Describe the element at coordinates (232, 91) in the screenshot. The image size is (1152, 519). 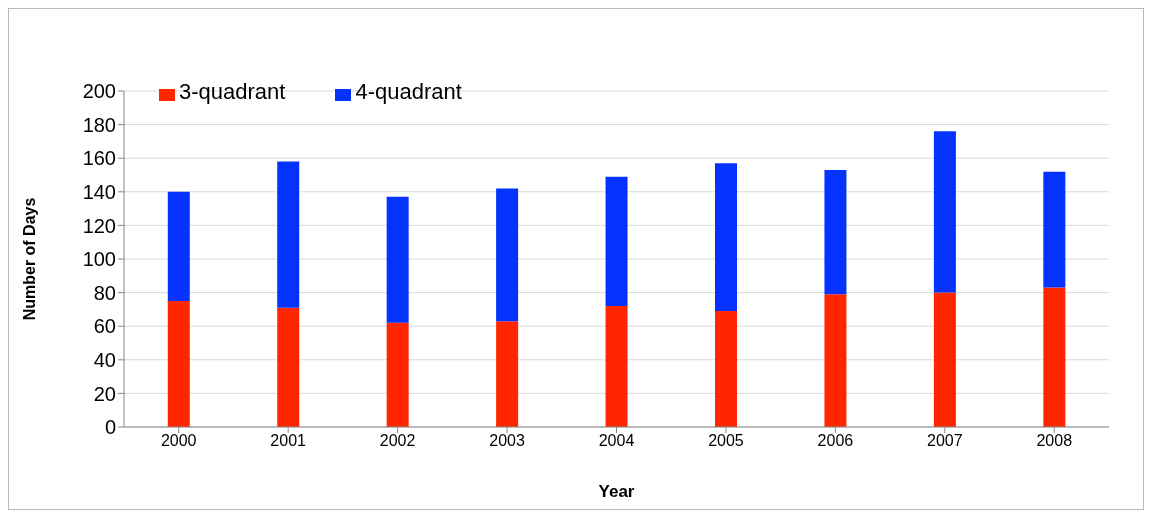
I see `legend-label: 3-quadrant` at that location.